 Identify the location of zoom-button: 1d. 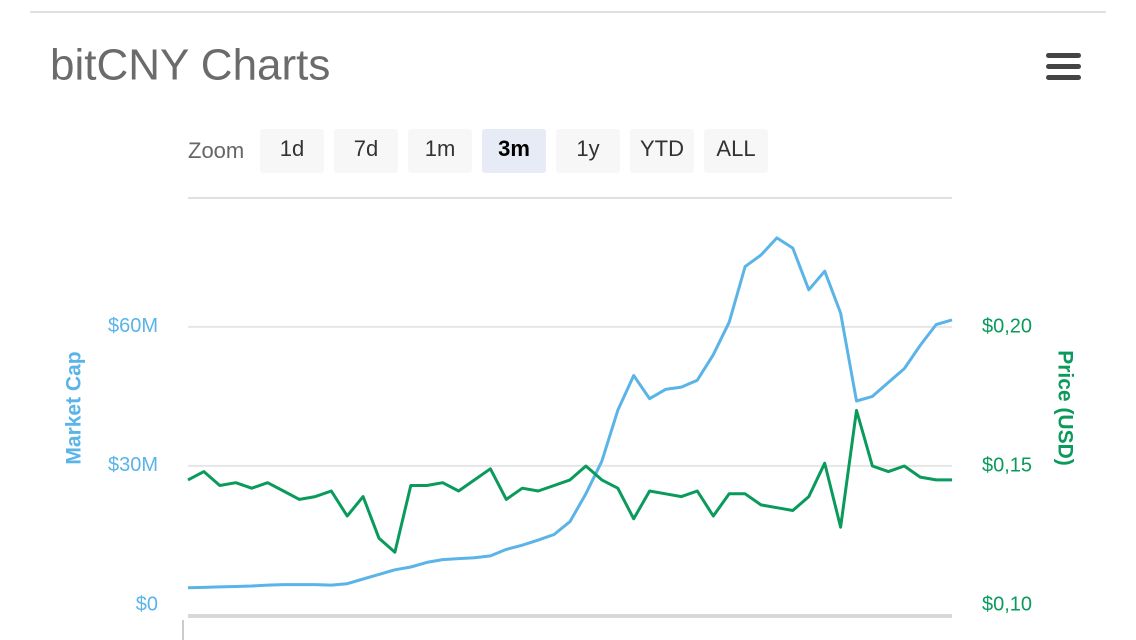
(292, 151).